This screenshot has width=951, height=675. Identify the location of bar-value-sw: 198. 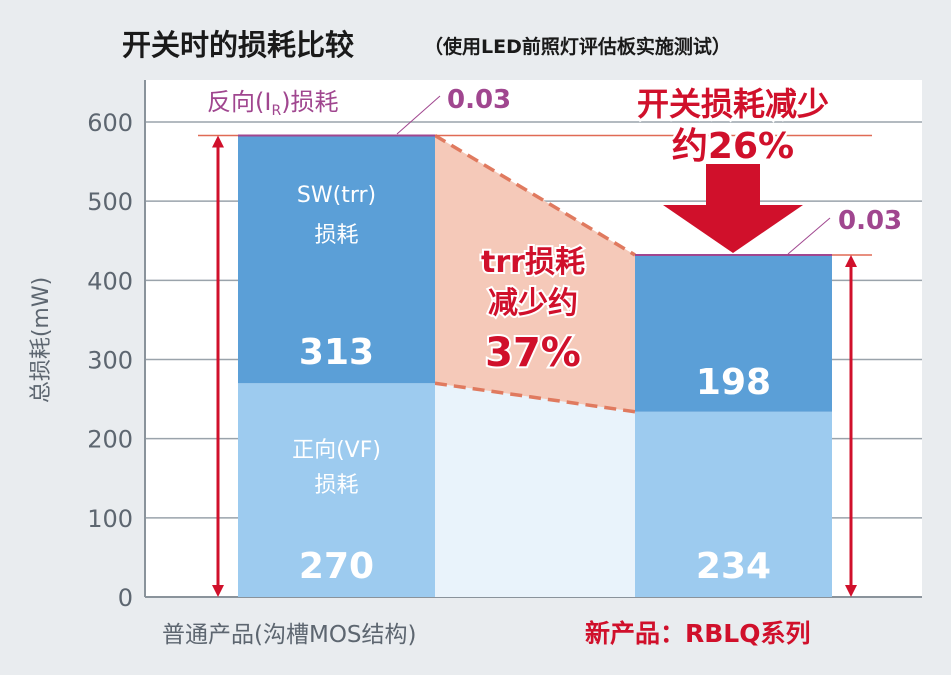
(733, 382).